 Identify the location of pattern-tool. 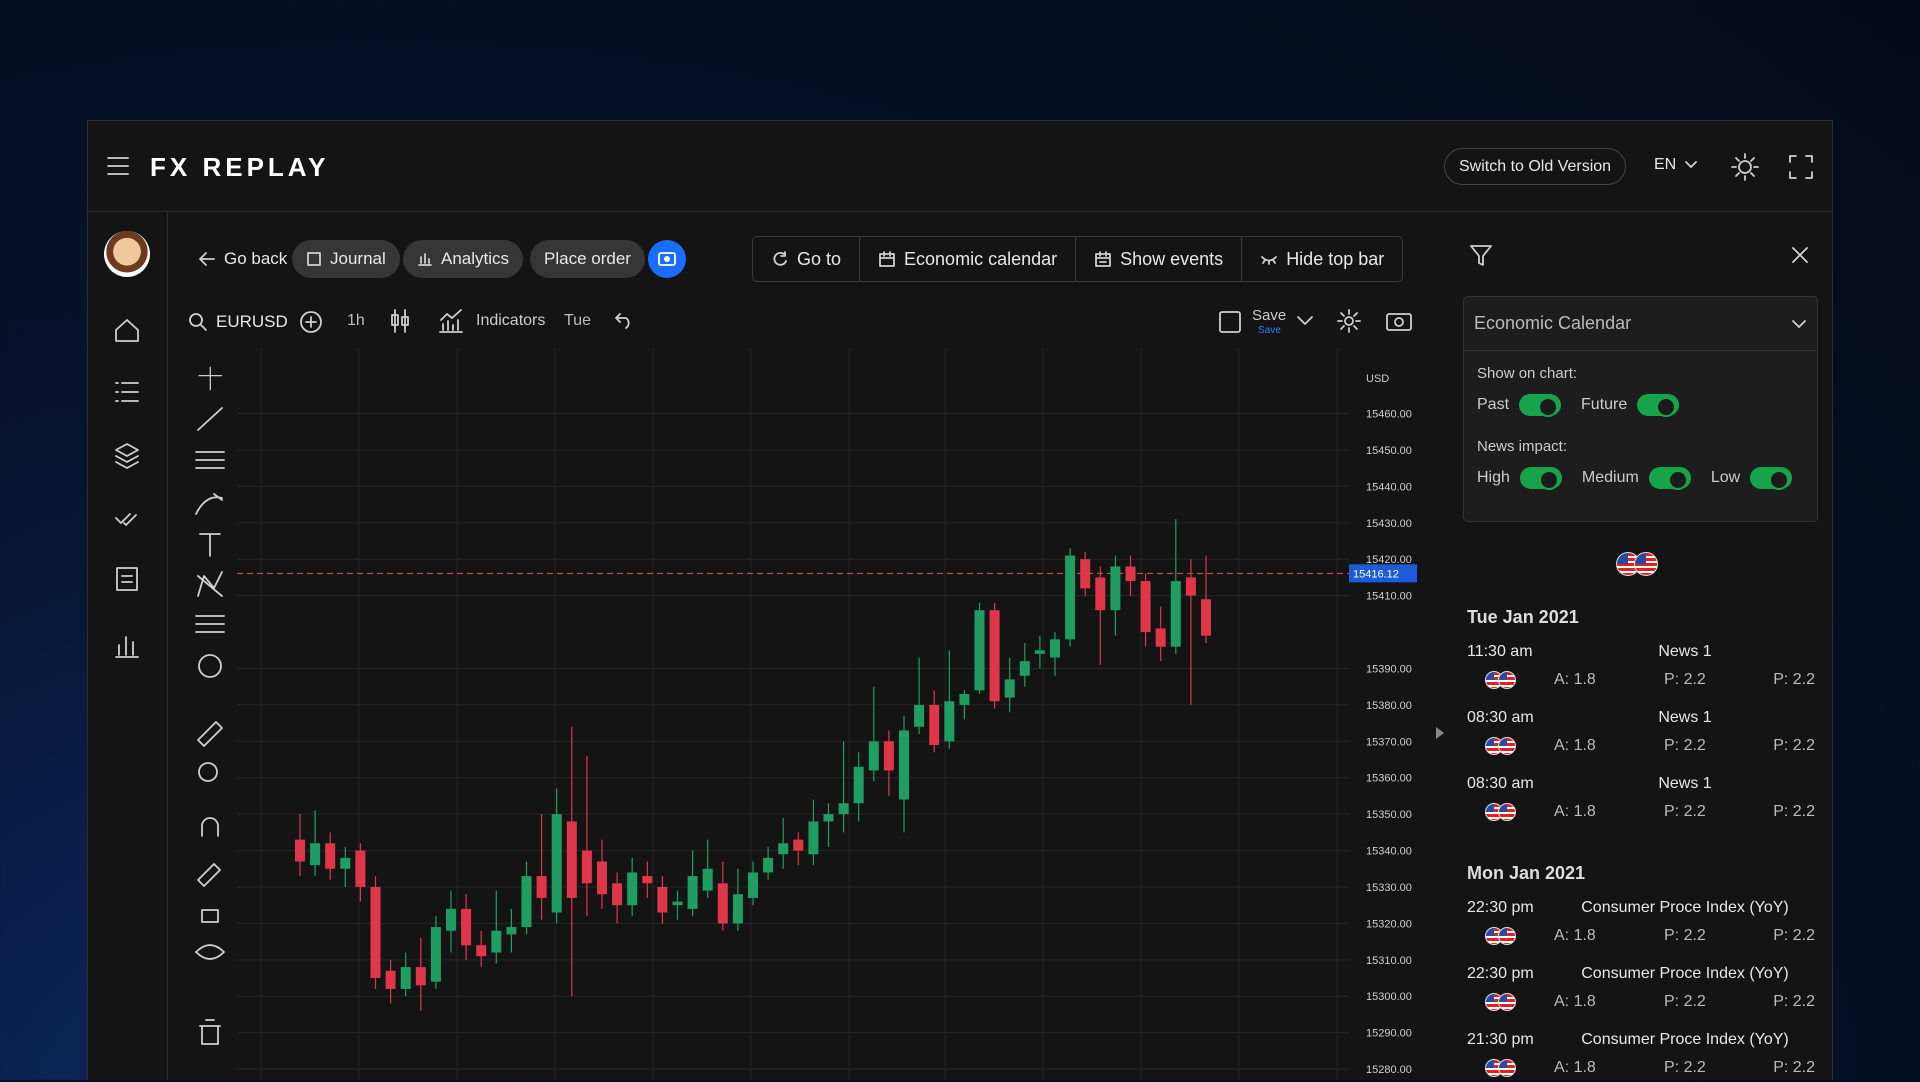
(210, 584).